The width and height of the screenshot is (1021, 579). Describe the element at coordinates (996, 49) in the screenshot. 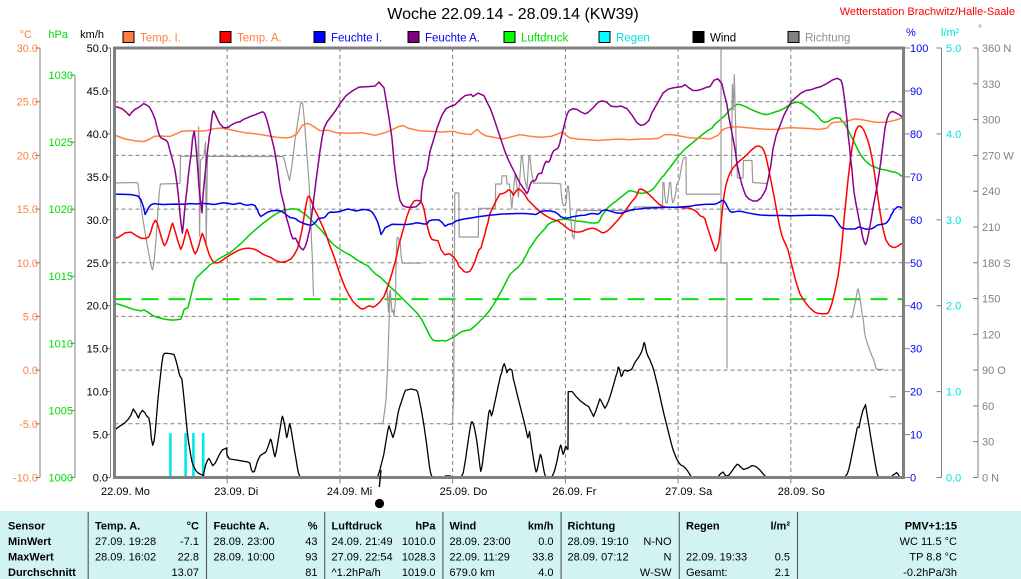

I see `svg-text: 360 N` at that location.